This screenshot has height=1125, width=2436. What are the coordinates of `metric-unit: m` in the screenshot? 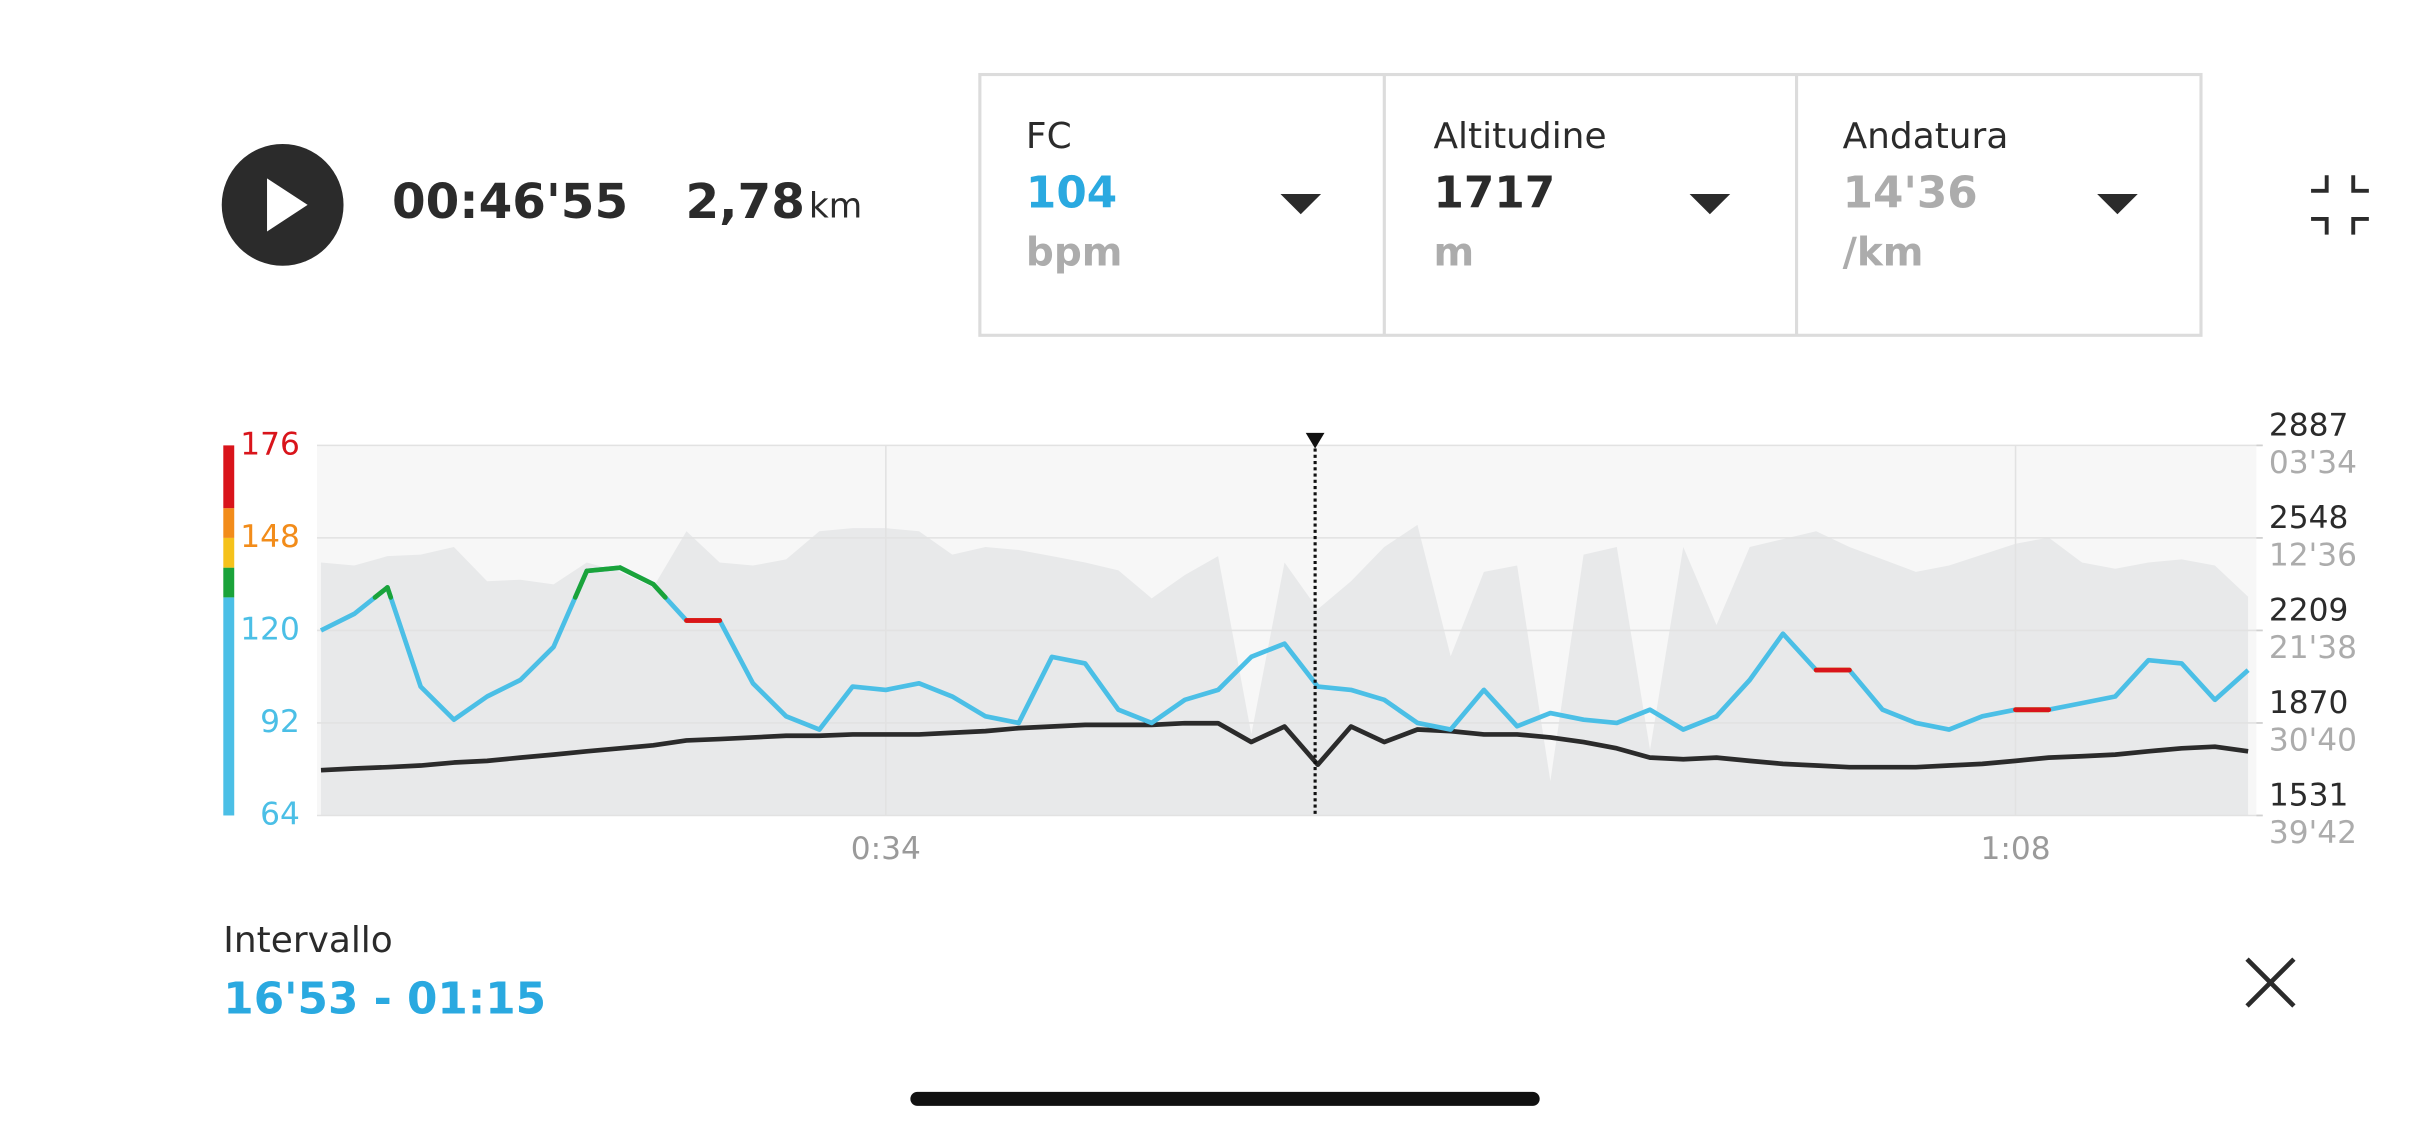 It's located at (1453, 252).